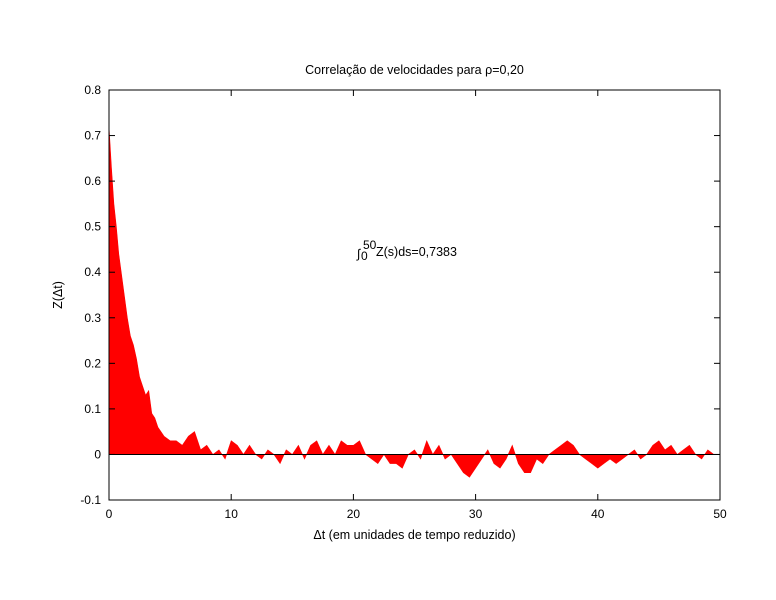 The width and height of the screenshot is (776, 600). Describe the element at coordinates (90, 500) in the screenshot. I see `y-tick-label: -0.1` at that location.